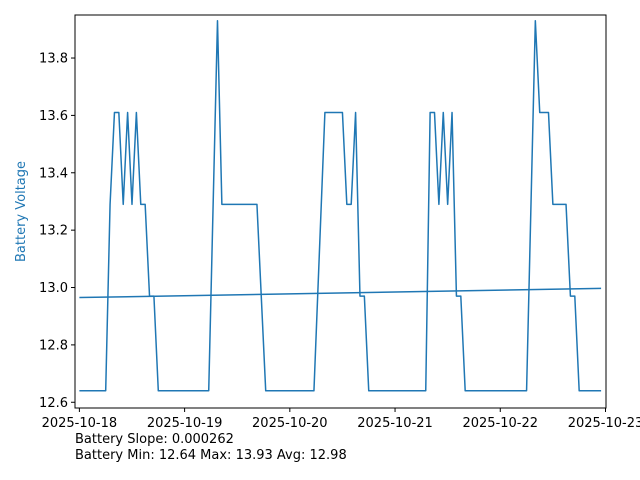 The height and width of the screenshot is (480, 640). I want to click on x-tick-label: 2025-10-22, so click(500, 423).